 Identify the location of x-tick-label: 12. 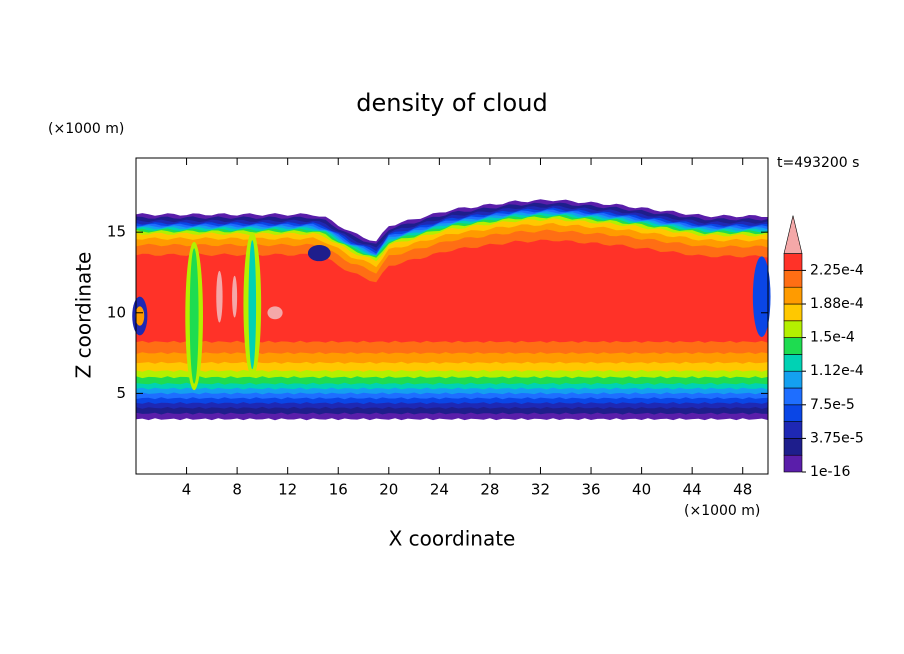
(287, 490).